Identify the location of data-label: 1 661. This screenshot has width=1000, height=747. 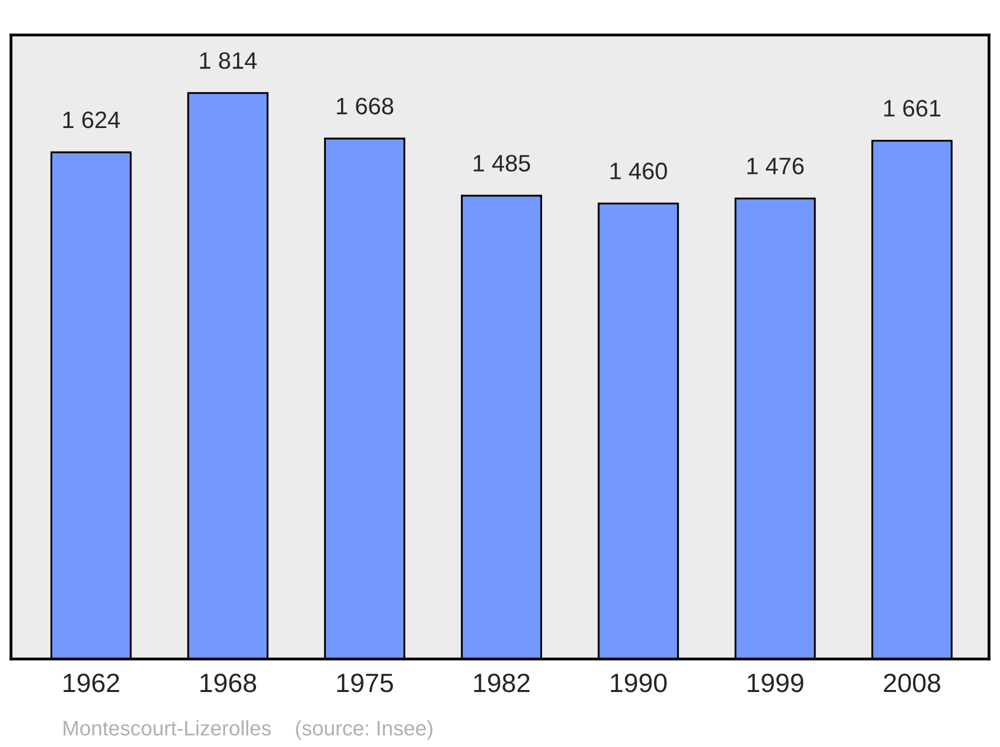
(912, 108).